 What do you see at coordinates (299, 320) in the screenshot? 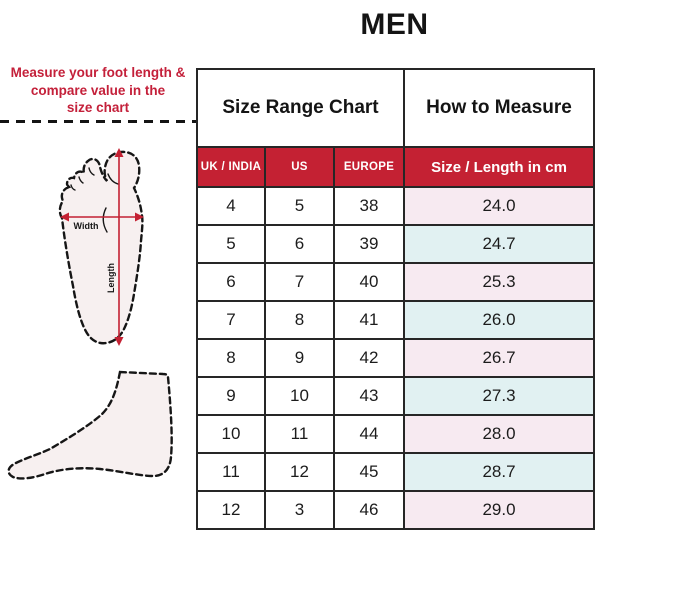
I see `us-size-cell: 8` at bounding box center [299, 320].